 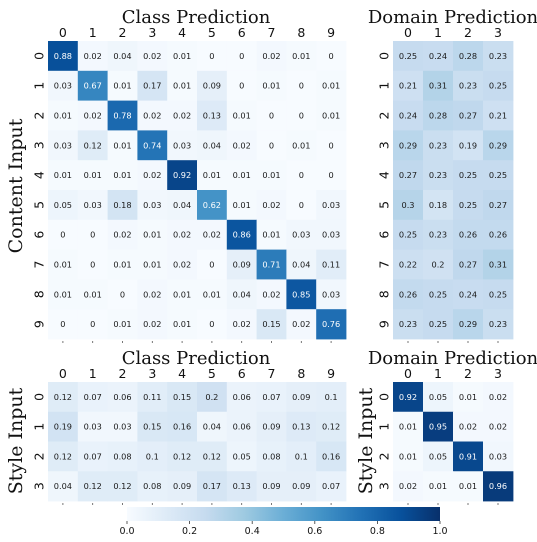 I want to click on x-tick-label: 5, so click(x=212, y=32).